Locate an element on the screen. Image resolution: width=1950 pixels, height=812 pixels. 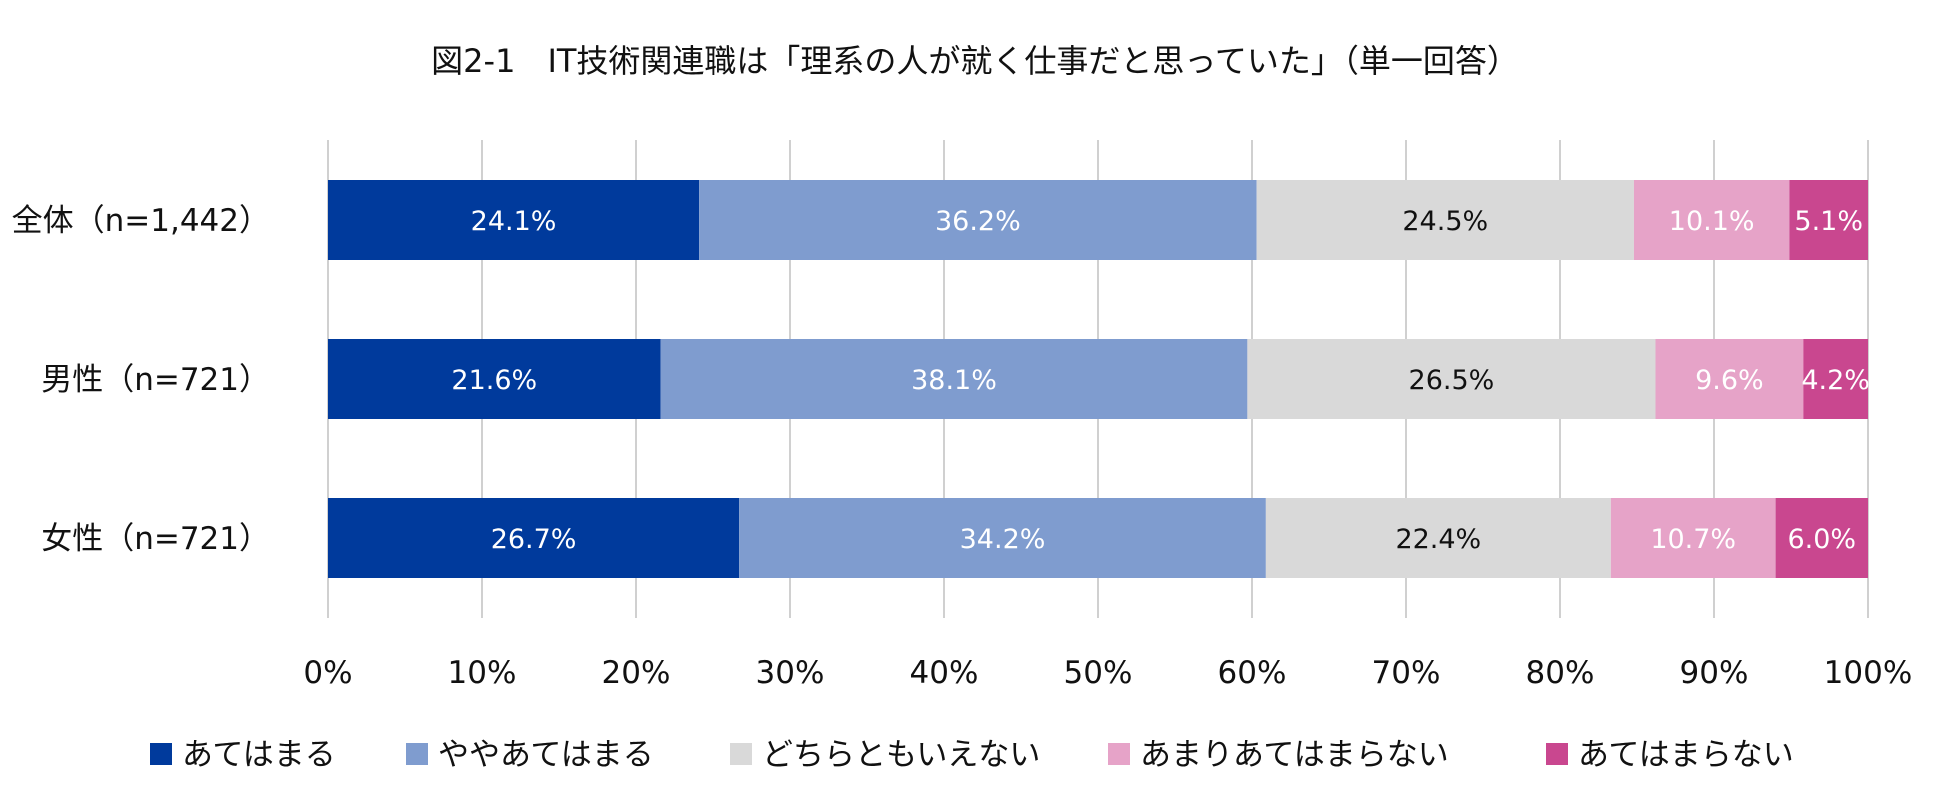
chart-title: 図2-1 IT技術関連職は「理系の人が就く仕事だと思っていた」（単一回答） is located at coordinates (975, 61).